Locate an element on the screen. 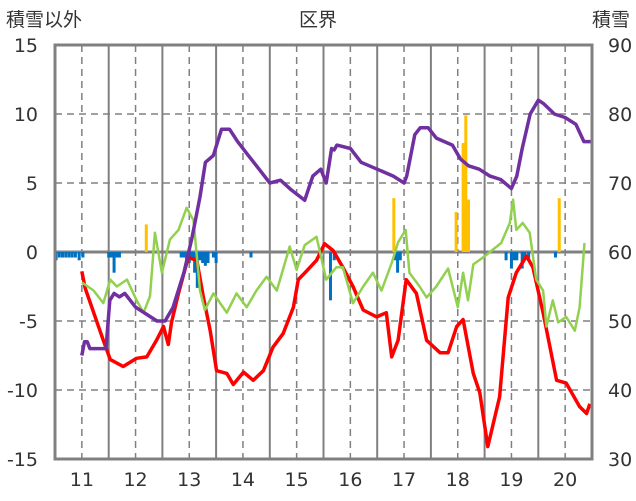 Image resolution: width=636 pixels, height=501 pixels. y-right-tick-label: 30 is located at coordinates (620, 460).